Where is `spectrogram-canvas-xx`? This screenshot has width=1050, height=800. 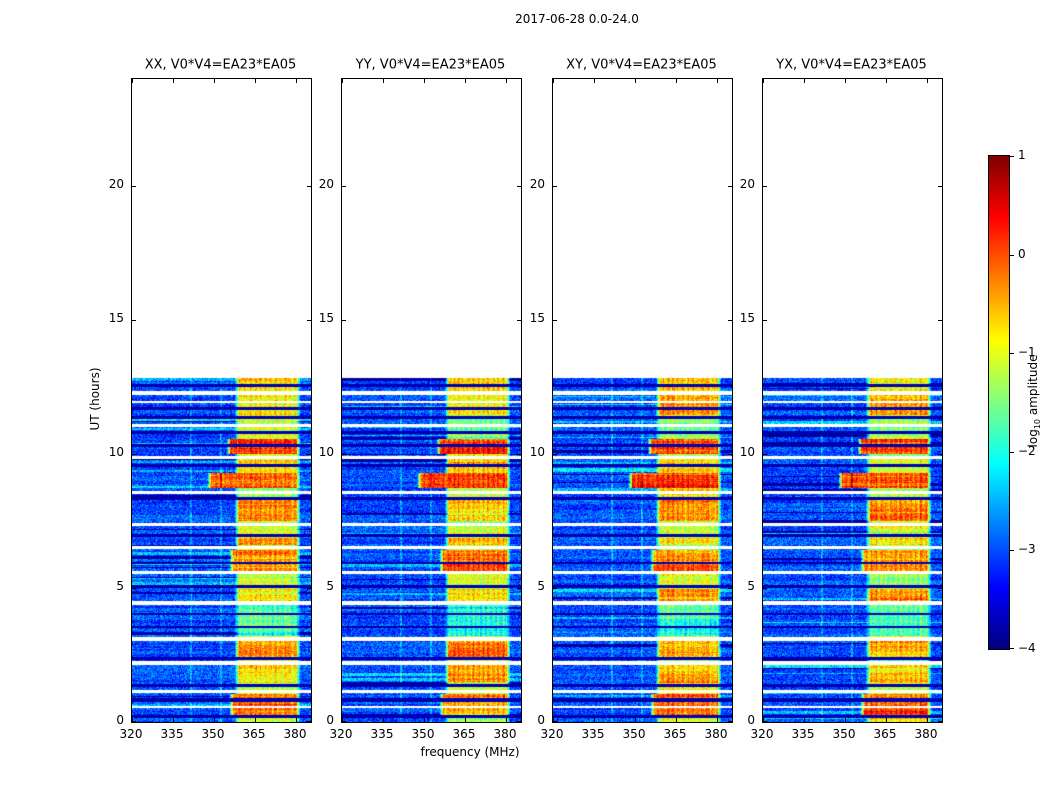
spectrogram-canvas-xx is located at coordinates (221, 400).